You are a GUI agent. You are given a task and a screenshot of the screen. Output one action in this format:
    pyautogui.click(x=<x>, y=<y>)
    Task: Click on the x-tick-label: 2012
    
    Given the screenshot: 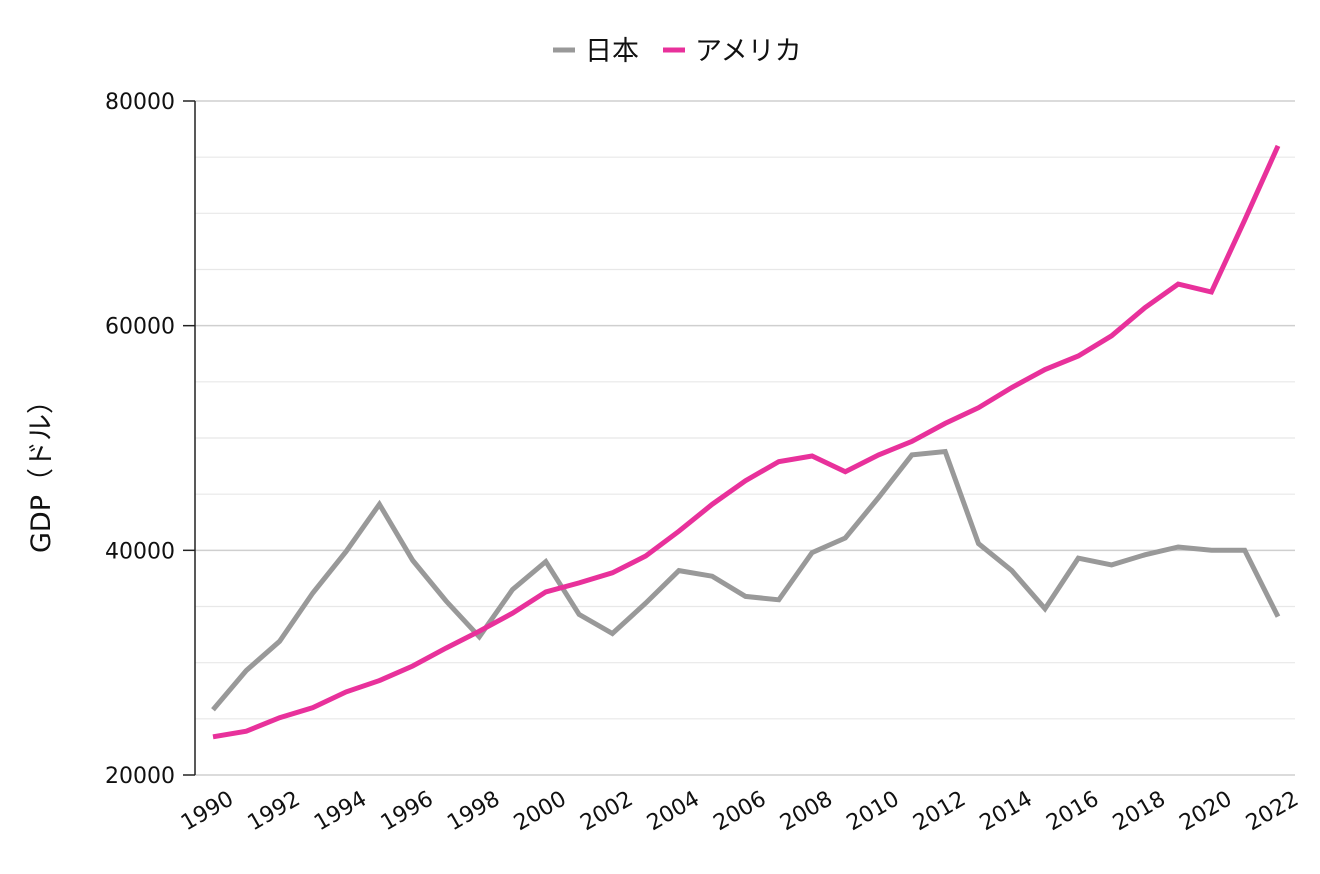 What is the action you would take?
    pyautogui.click(x=939, y=812)
    